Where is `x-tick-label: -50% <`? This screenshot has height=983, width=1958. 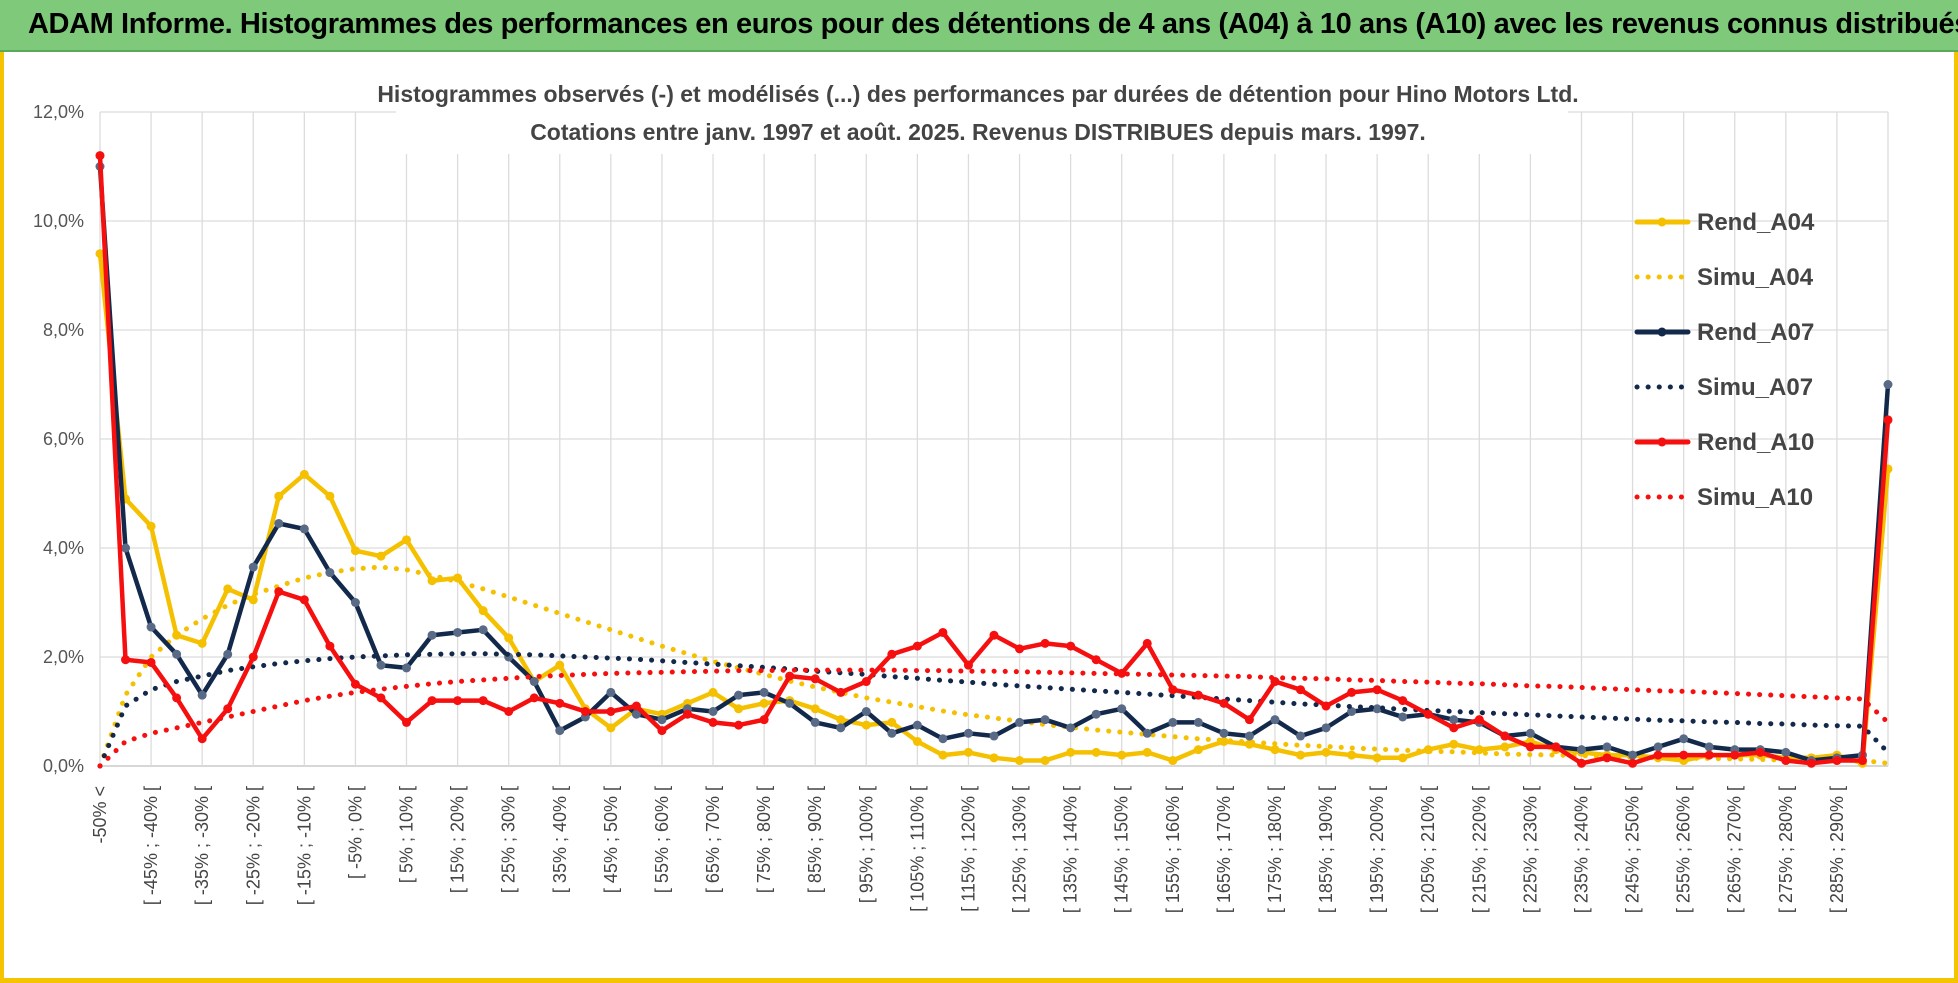 x-tick-label: -50% < is located at coordinates (100, 815).